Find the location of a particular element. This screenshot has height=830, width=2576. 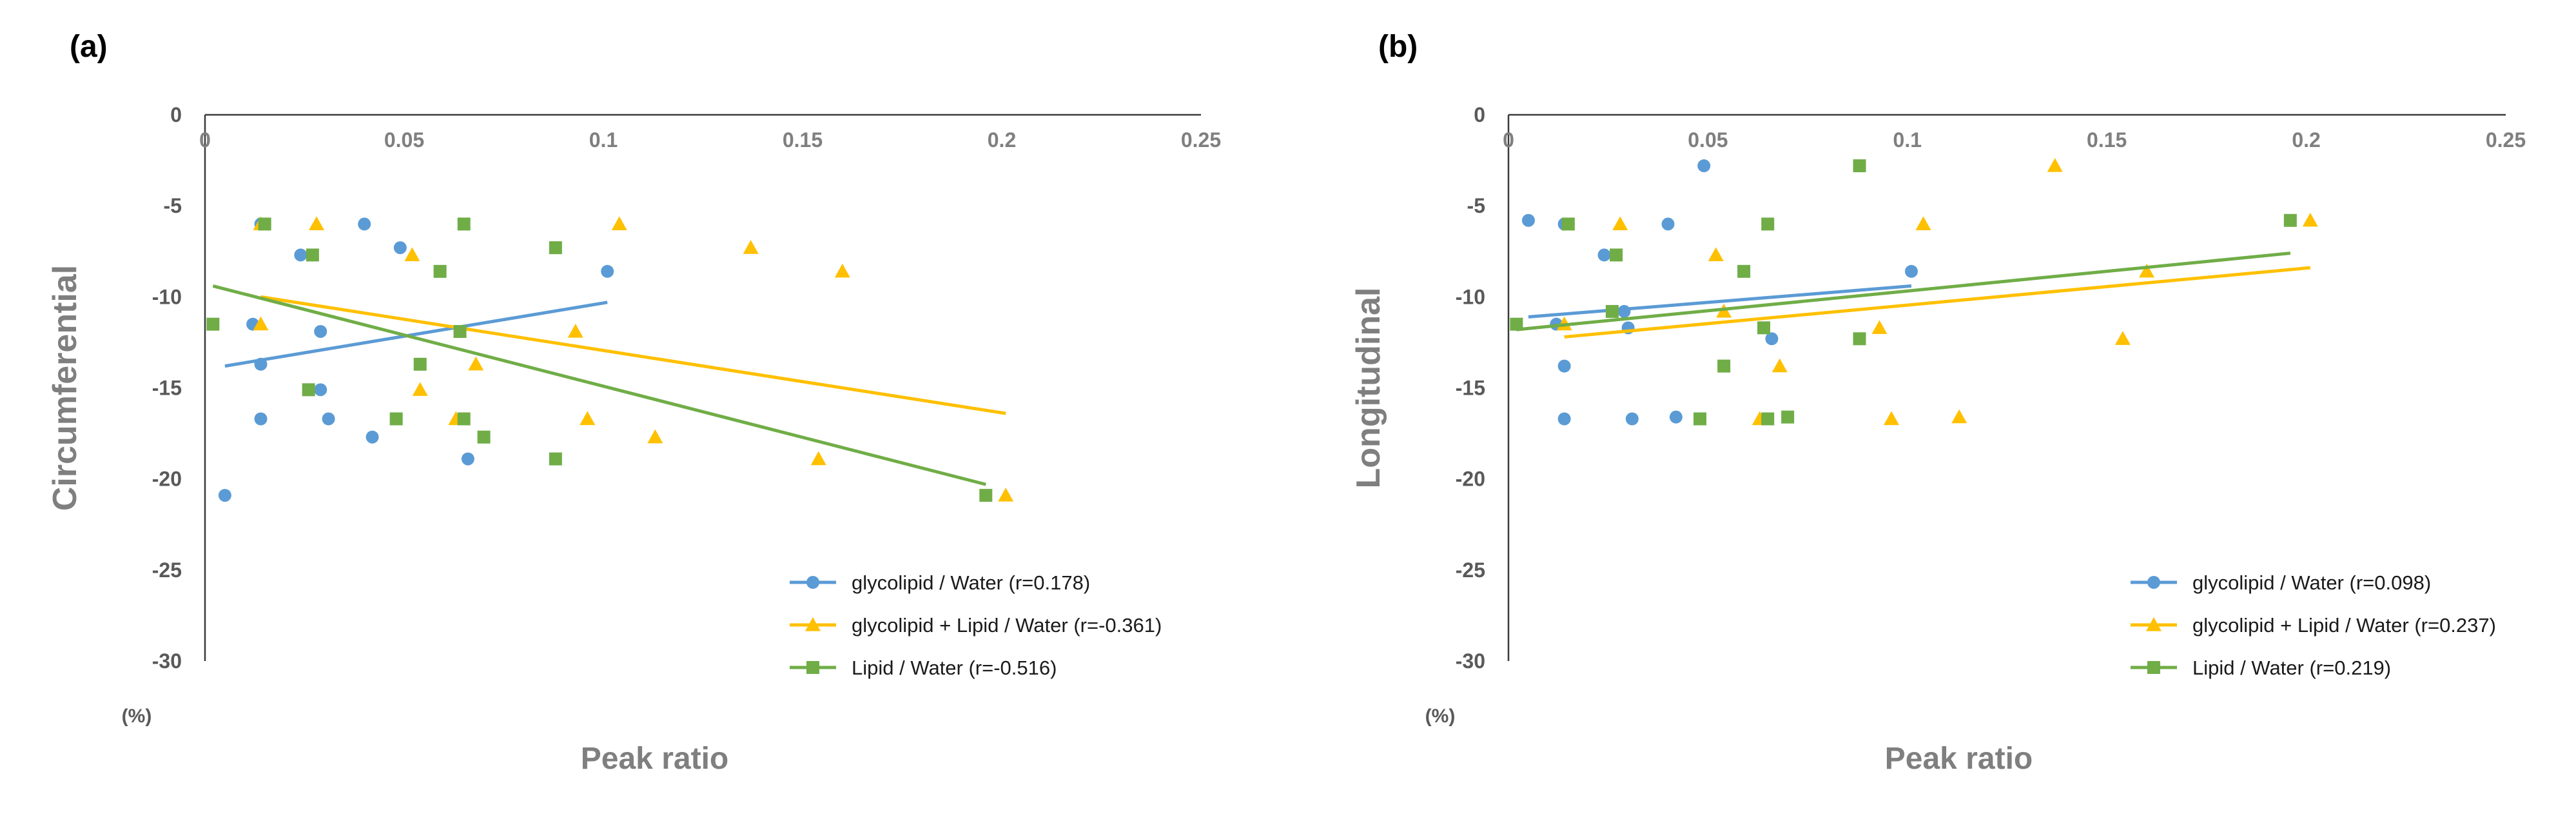

legend-label: Lipid / Water (r=0.219) is located at coordinates (2291, 668).